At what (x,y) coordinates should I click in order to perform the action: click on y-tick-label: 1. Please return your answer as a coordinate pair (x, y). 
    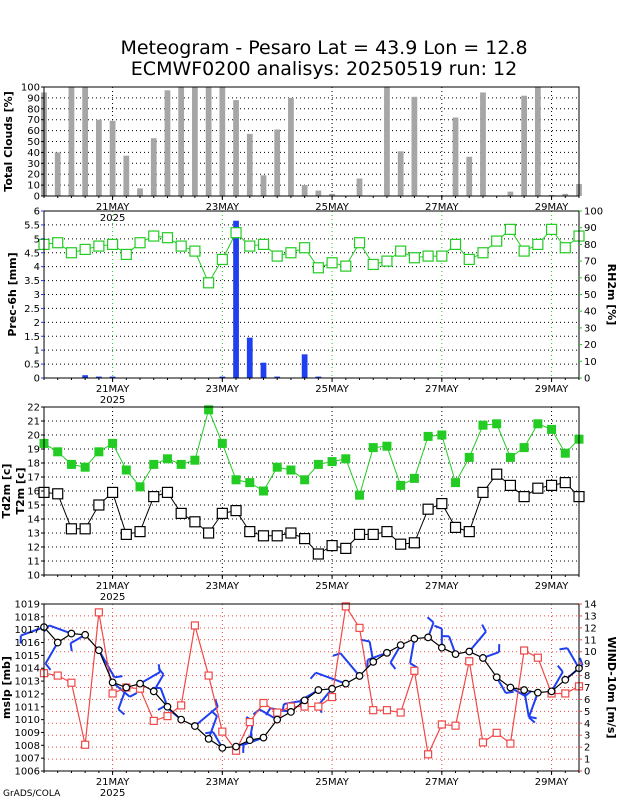
    Looking at the image, I should click on (37, 351).